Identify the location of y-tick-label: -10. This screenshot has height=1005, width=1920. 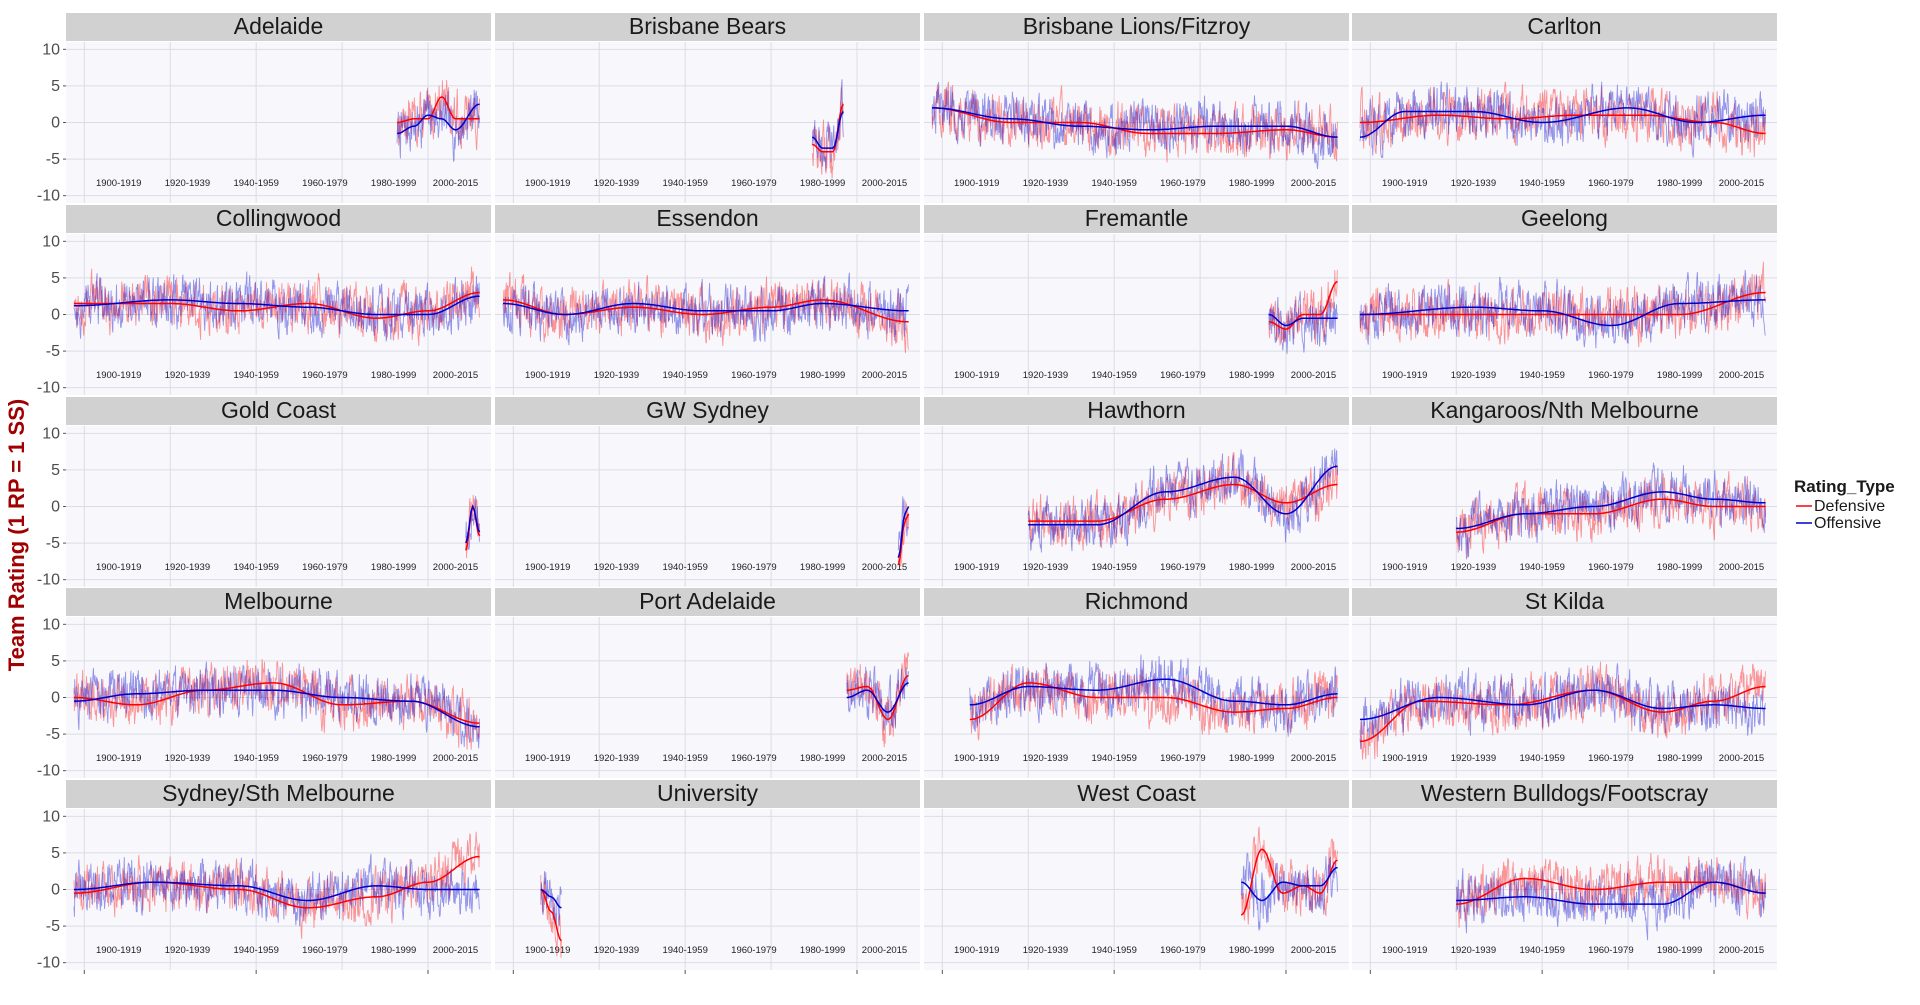
(48, 963).